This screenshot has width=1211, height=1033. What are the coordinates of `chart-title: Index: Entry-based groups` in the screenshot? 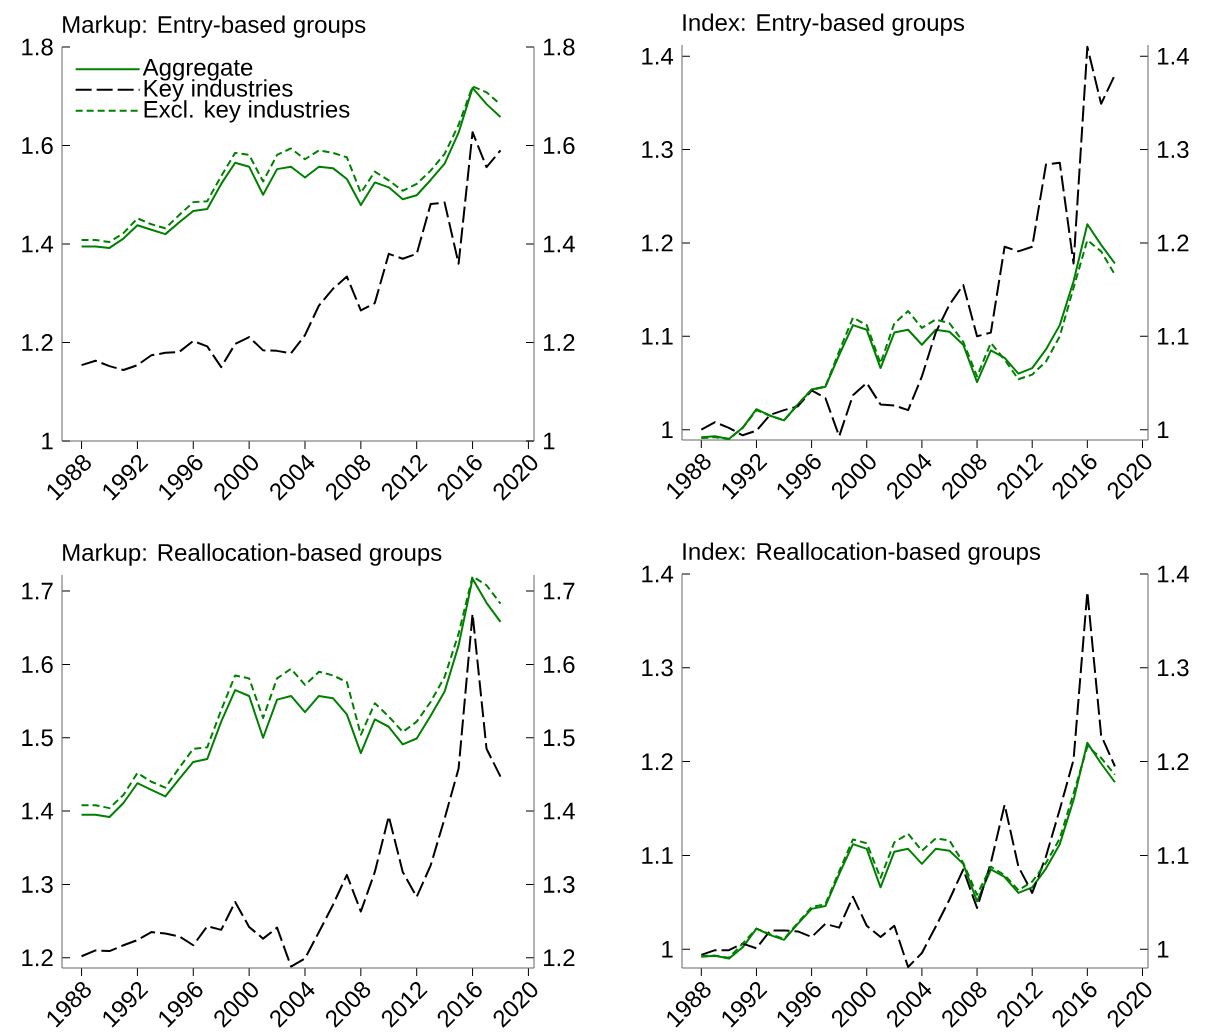 It's located at (824, 24).